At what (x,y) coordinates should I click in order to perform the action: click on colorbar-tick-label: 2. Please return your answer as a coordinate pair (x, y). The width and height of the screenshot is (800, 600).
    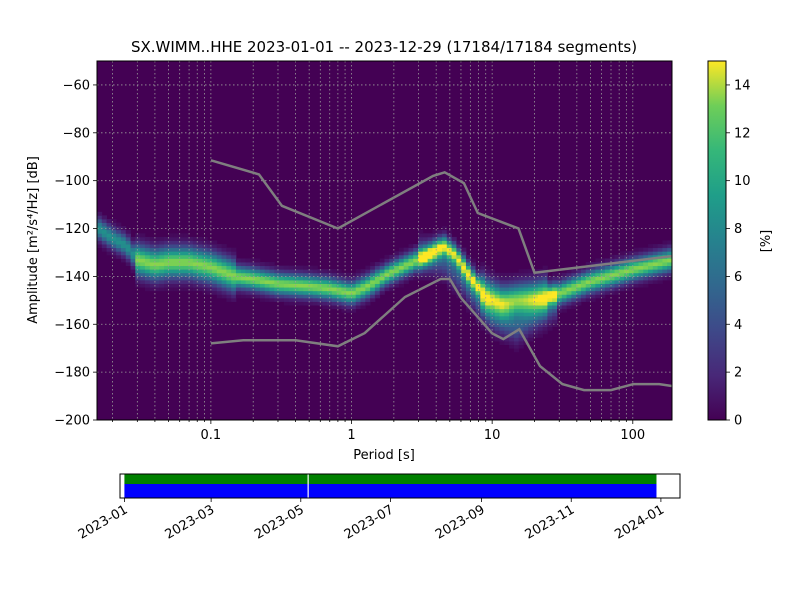
    Looking at the image, I should click on (738, 373).